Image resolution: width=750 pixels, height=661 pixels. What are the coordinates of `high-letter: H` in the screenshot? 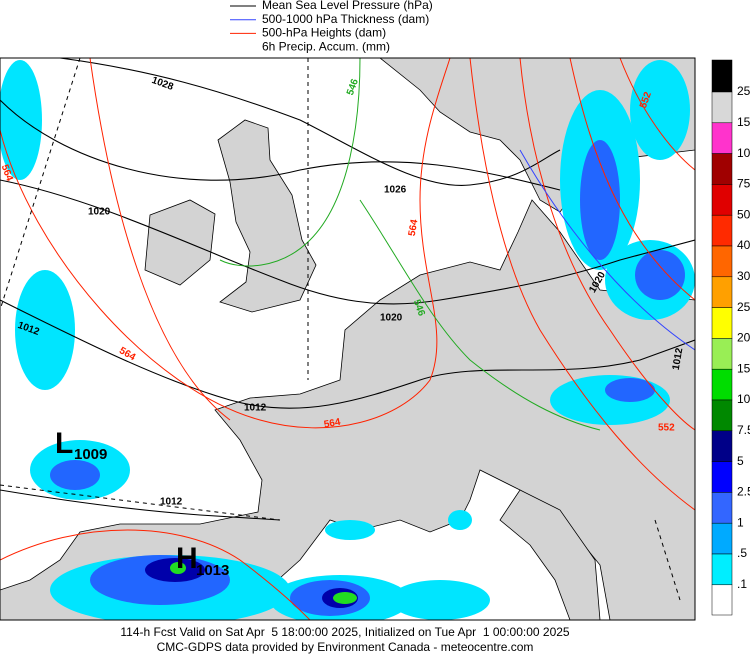 It's located at (187, 558).